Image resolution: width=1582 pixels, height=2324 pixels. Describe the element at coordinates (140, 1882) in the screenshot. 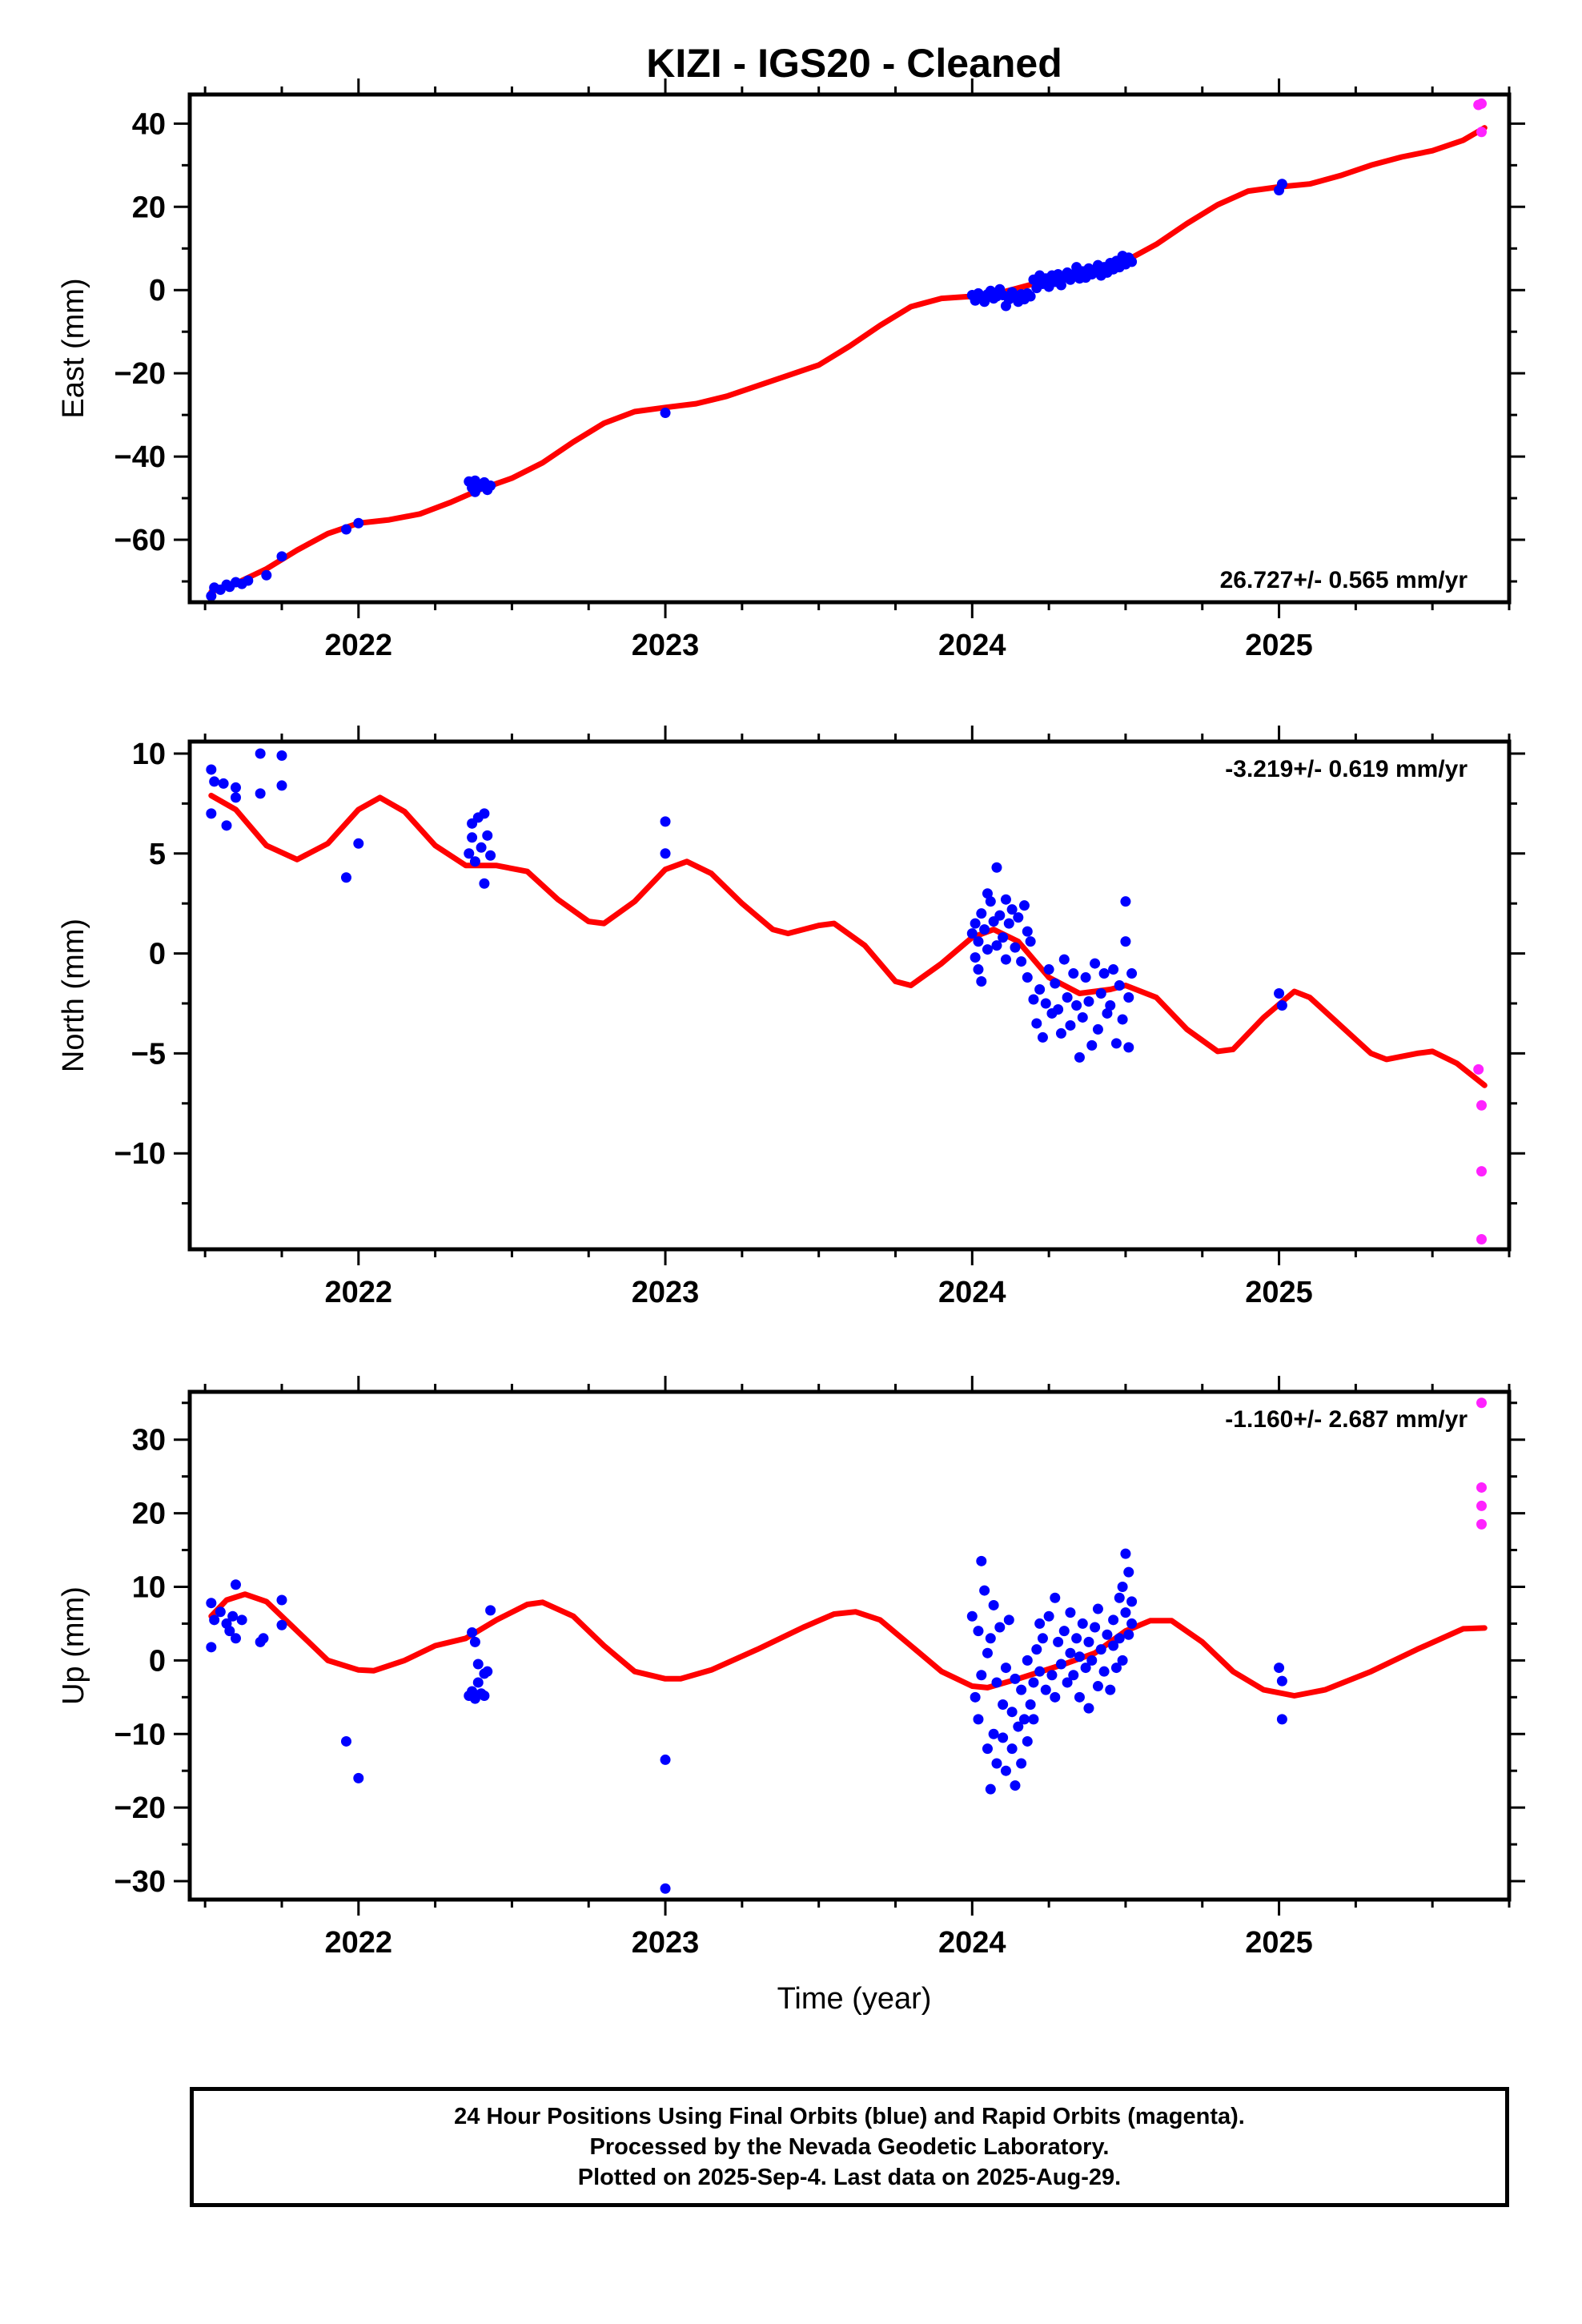

I see `up-y-tick-label: −30` at that location.